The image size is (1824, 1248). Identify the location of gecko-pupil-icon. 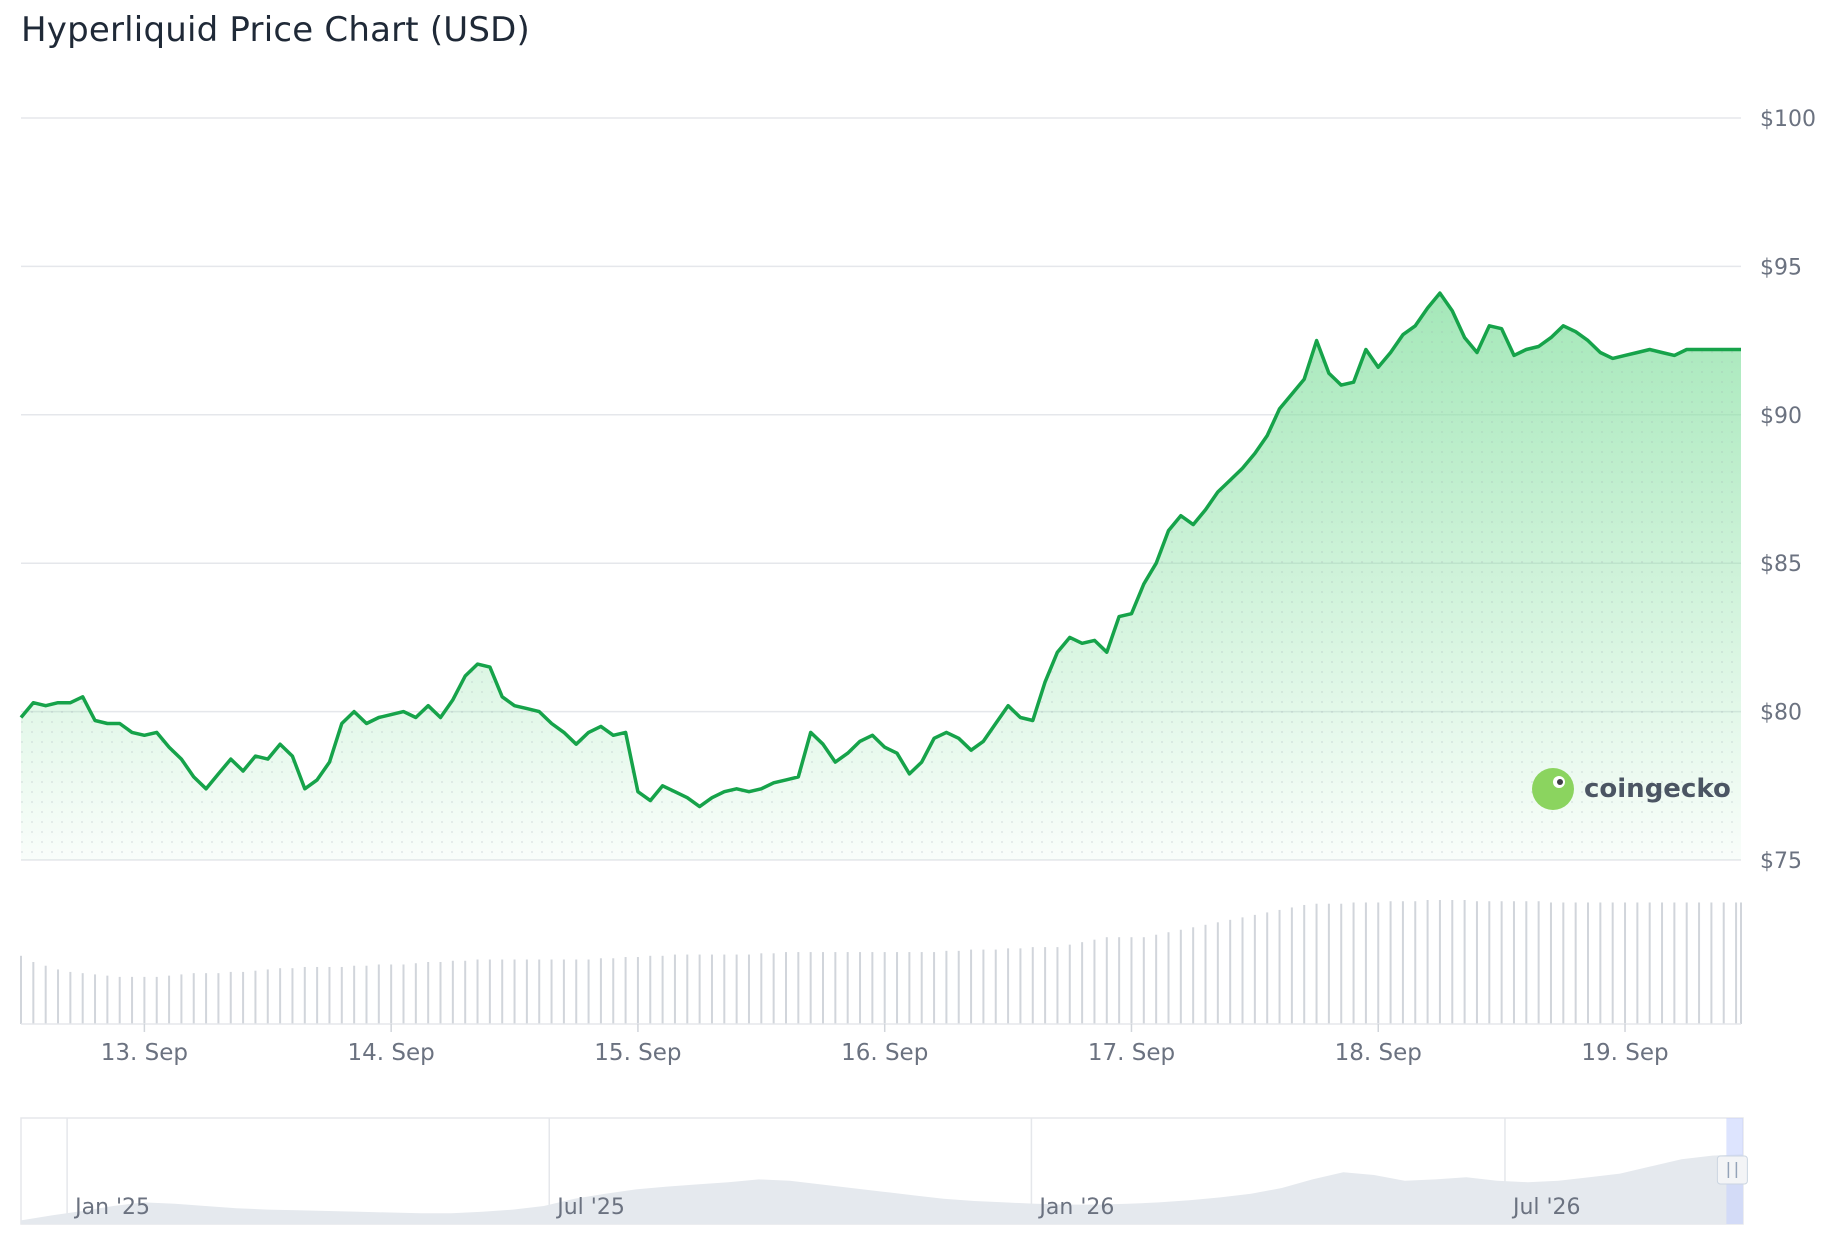
(1560, 782).